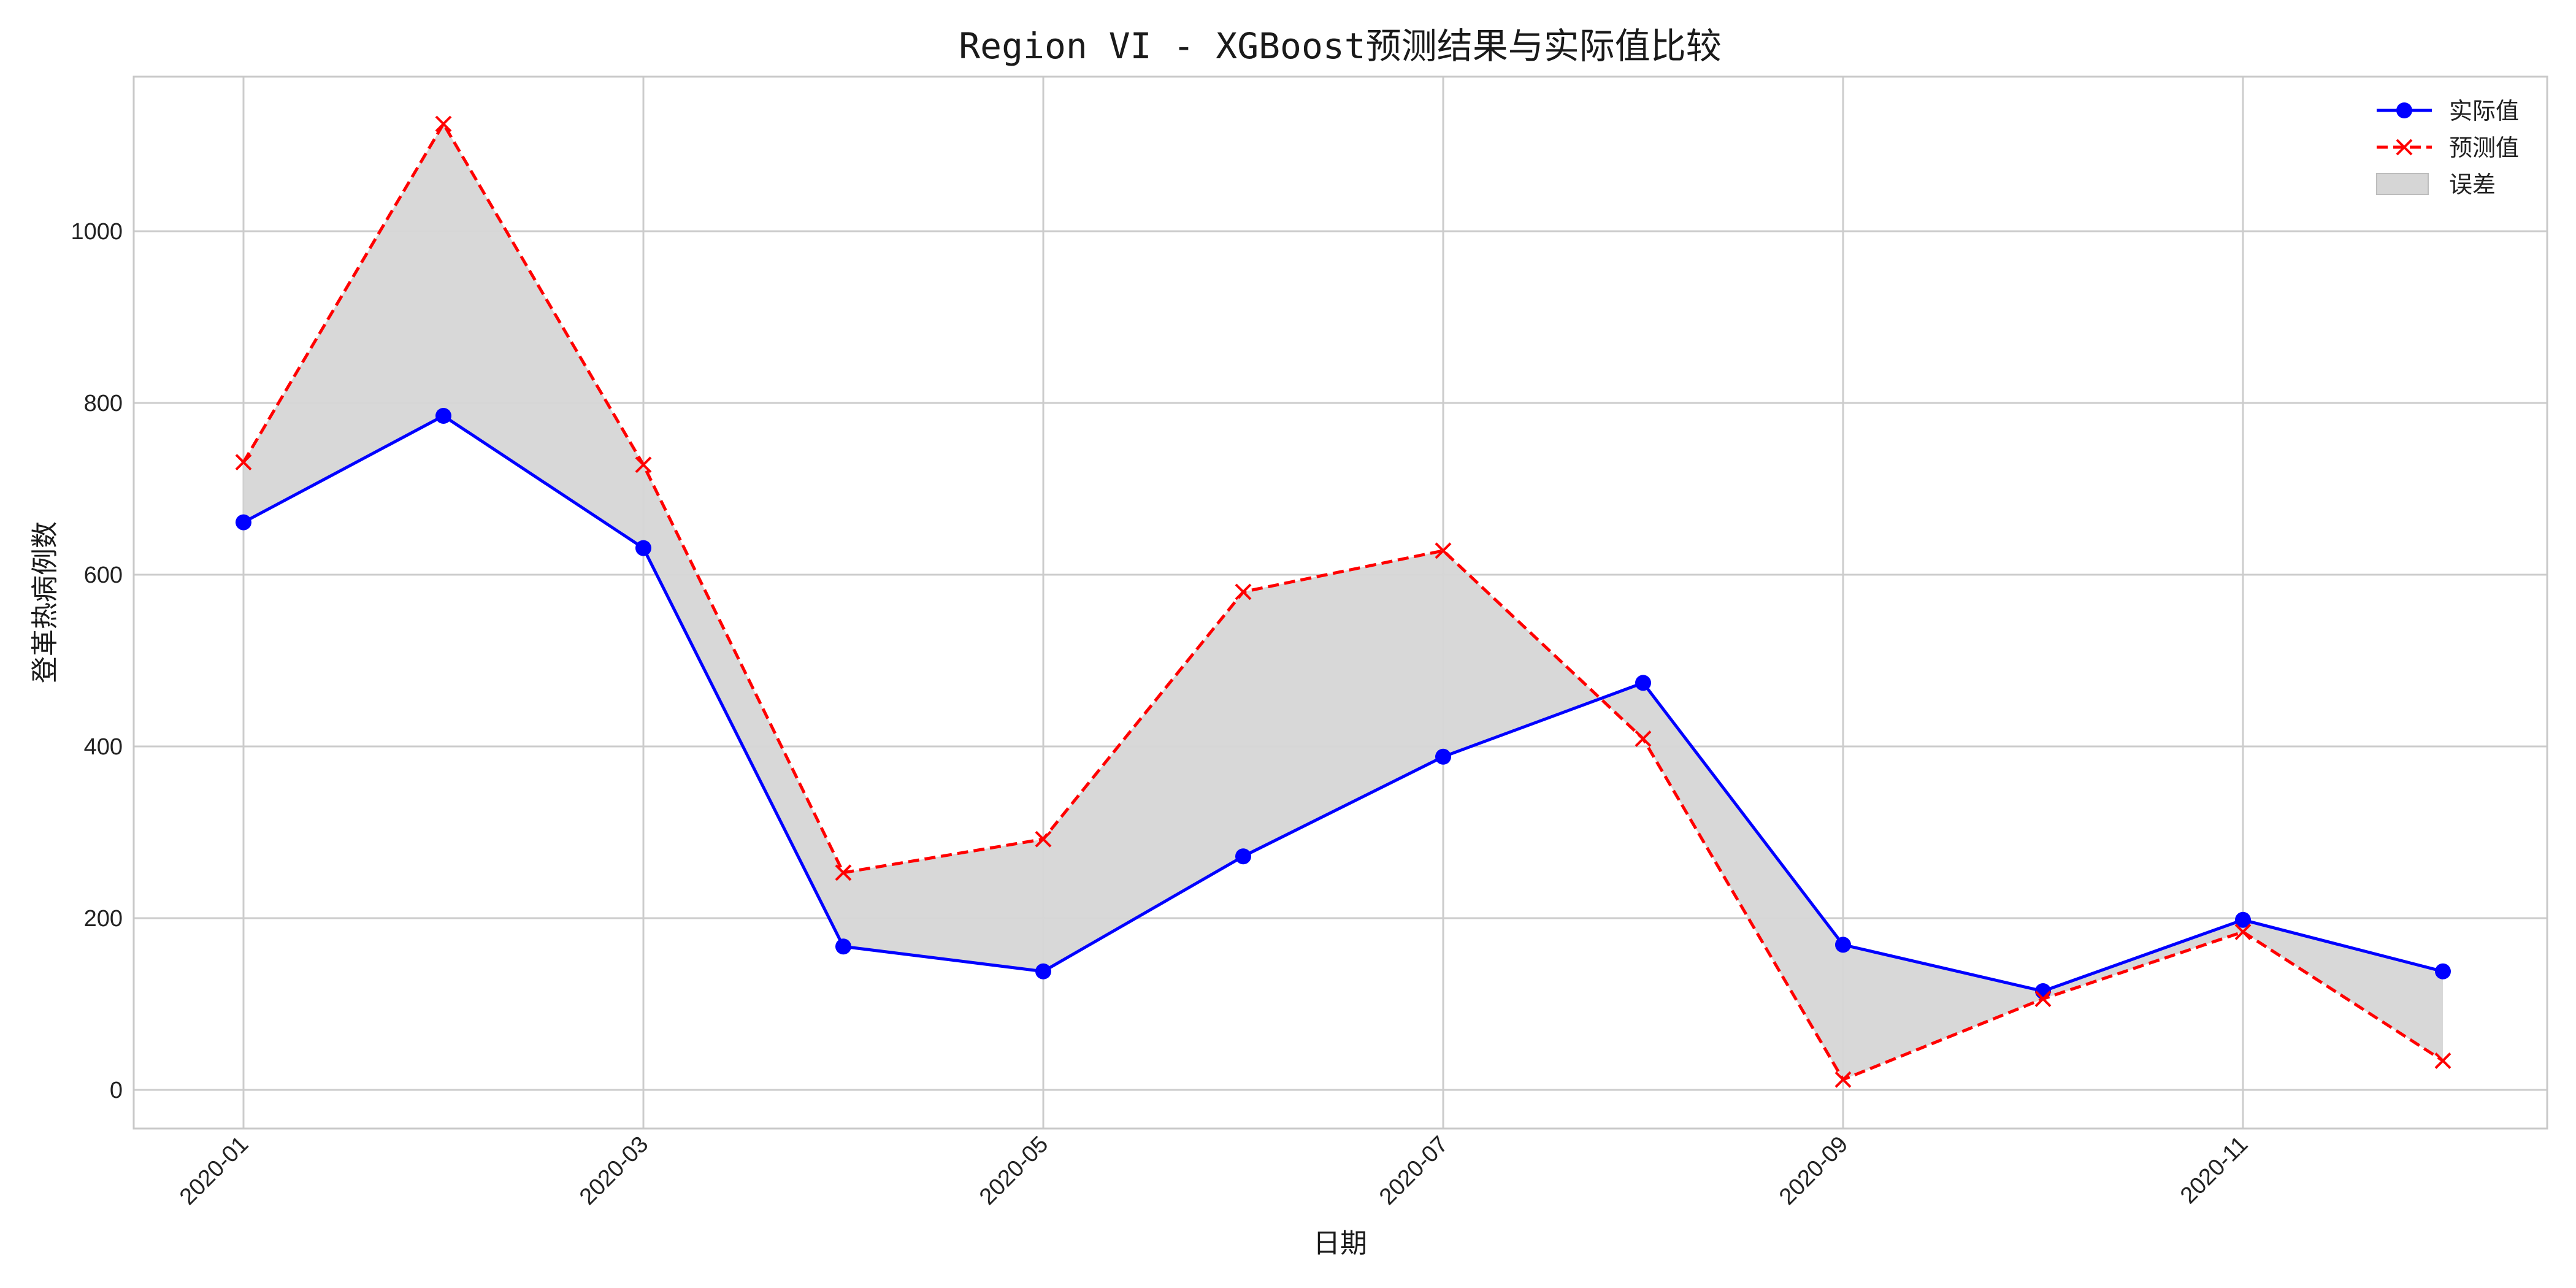 The height and width of the screenshot is (1288, 2576). I want to click on x-tick-label: 2020-05, so click(1014, 1171).